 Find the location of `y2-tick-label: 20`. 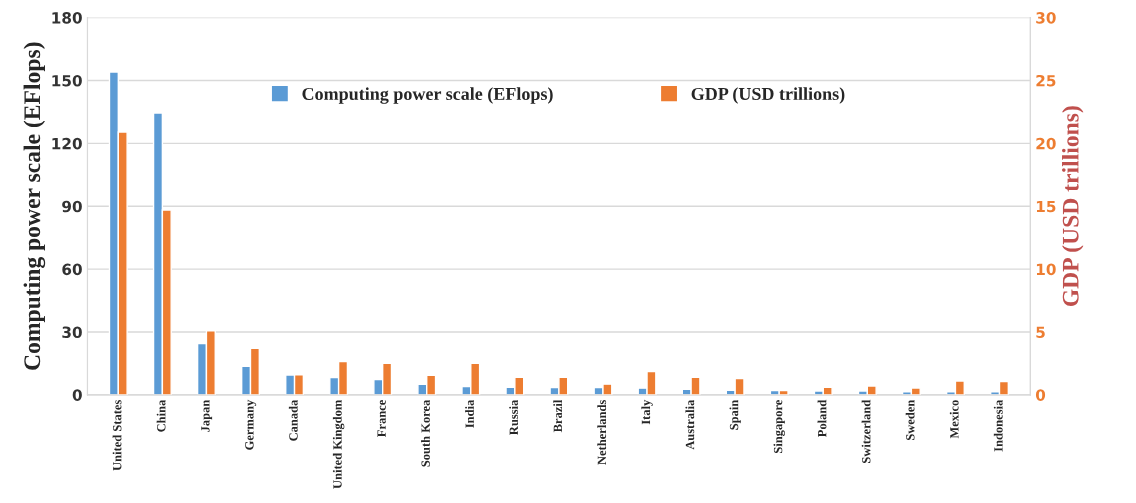

y2-tick-label: 20 is located at coordinates (1046, 143).